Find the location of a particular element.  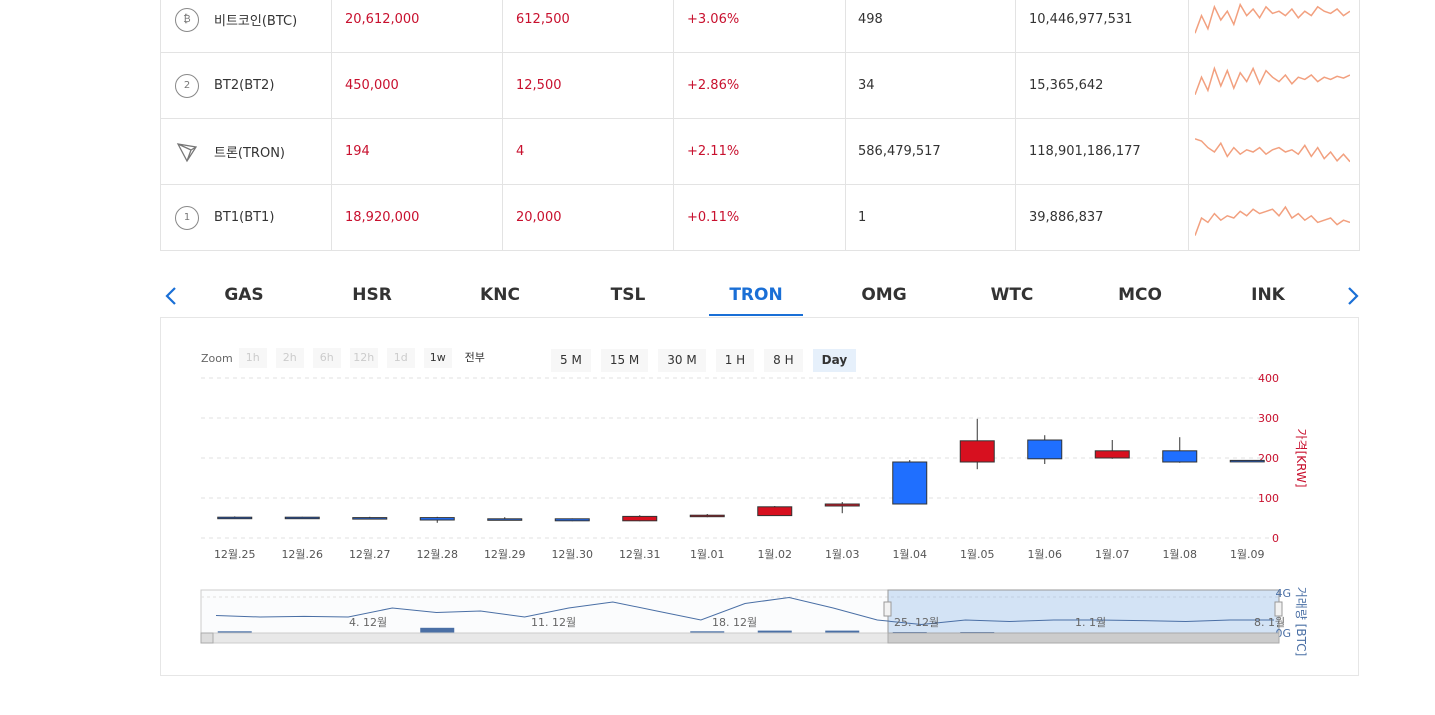

x-tick-label: 12월.29 is located at coordinates (505, 554).